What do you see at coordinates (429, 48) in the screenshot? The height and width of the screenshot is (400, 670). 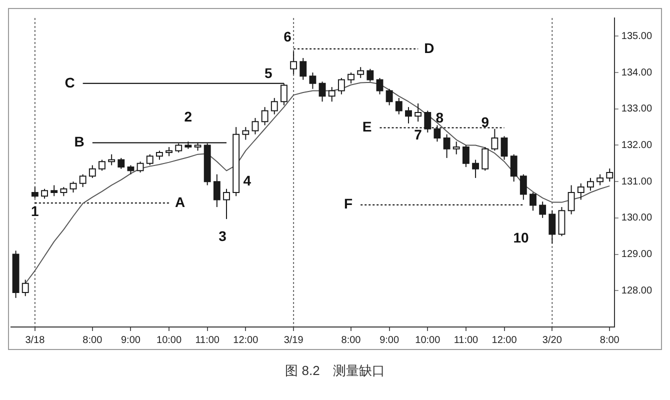 I see `series-label: D` at bounding box center [429, 48].